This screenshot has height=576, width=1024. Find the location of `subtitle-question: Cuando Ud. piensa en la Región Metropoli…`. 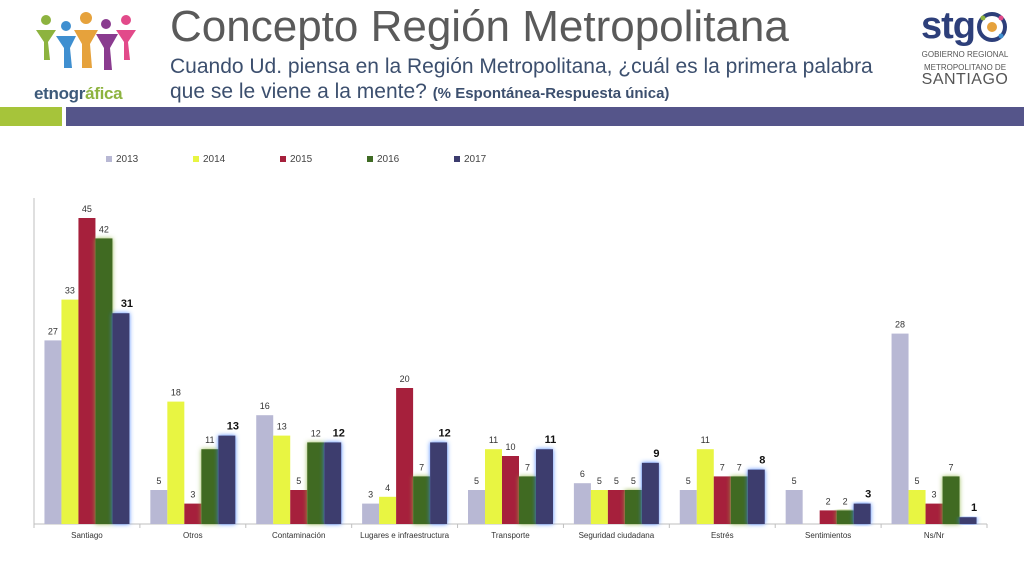

subtitle-question: Cuando Ud. piensa en la Región Metropoli… is located at coordinates (521, 79).